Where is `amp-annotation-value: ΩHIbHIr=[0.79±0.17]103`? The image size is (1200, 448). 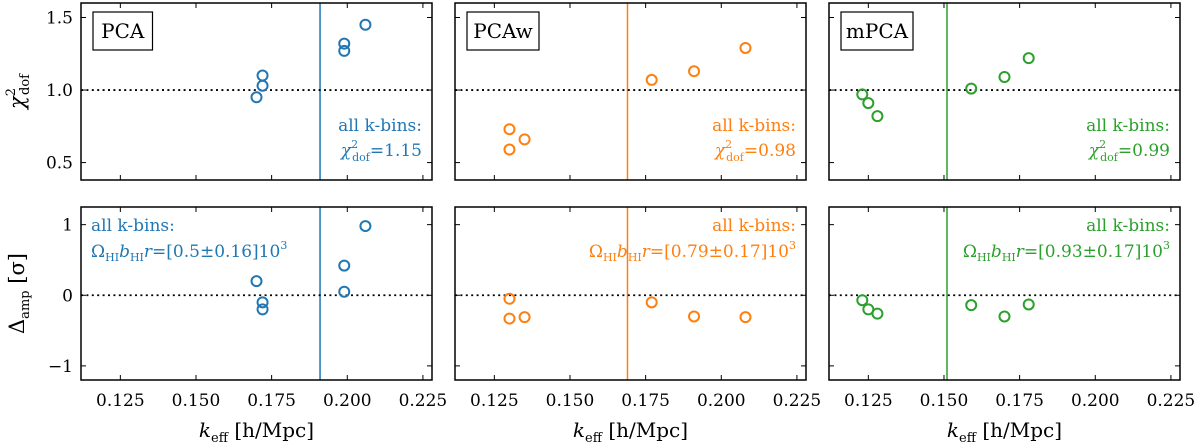 amp-annotation-value: ΩHIbHIr=[0.79±0.17]103 is located at coordinates (692, 251).